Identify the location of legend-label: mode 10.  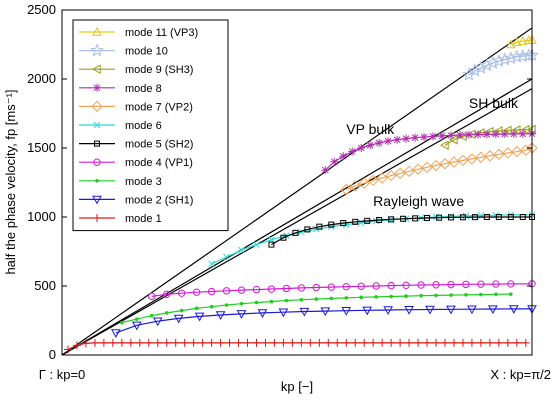
(146, 52).